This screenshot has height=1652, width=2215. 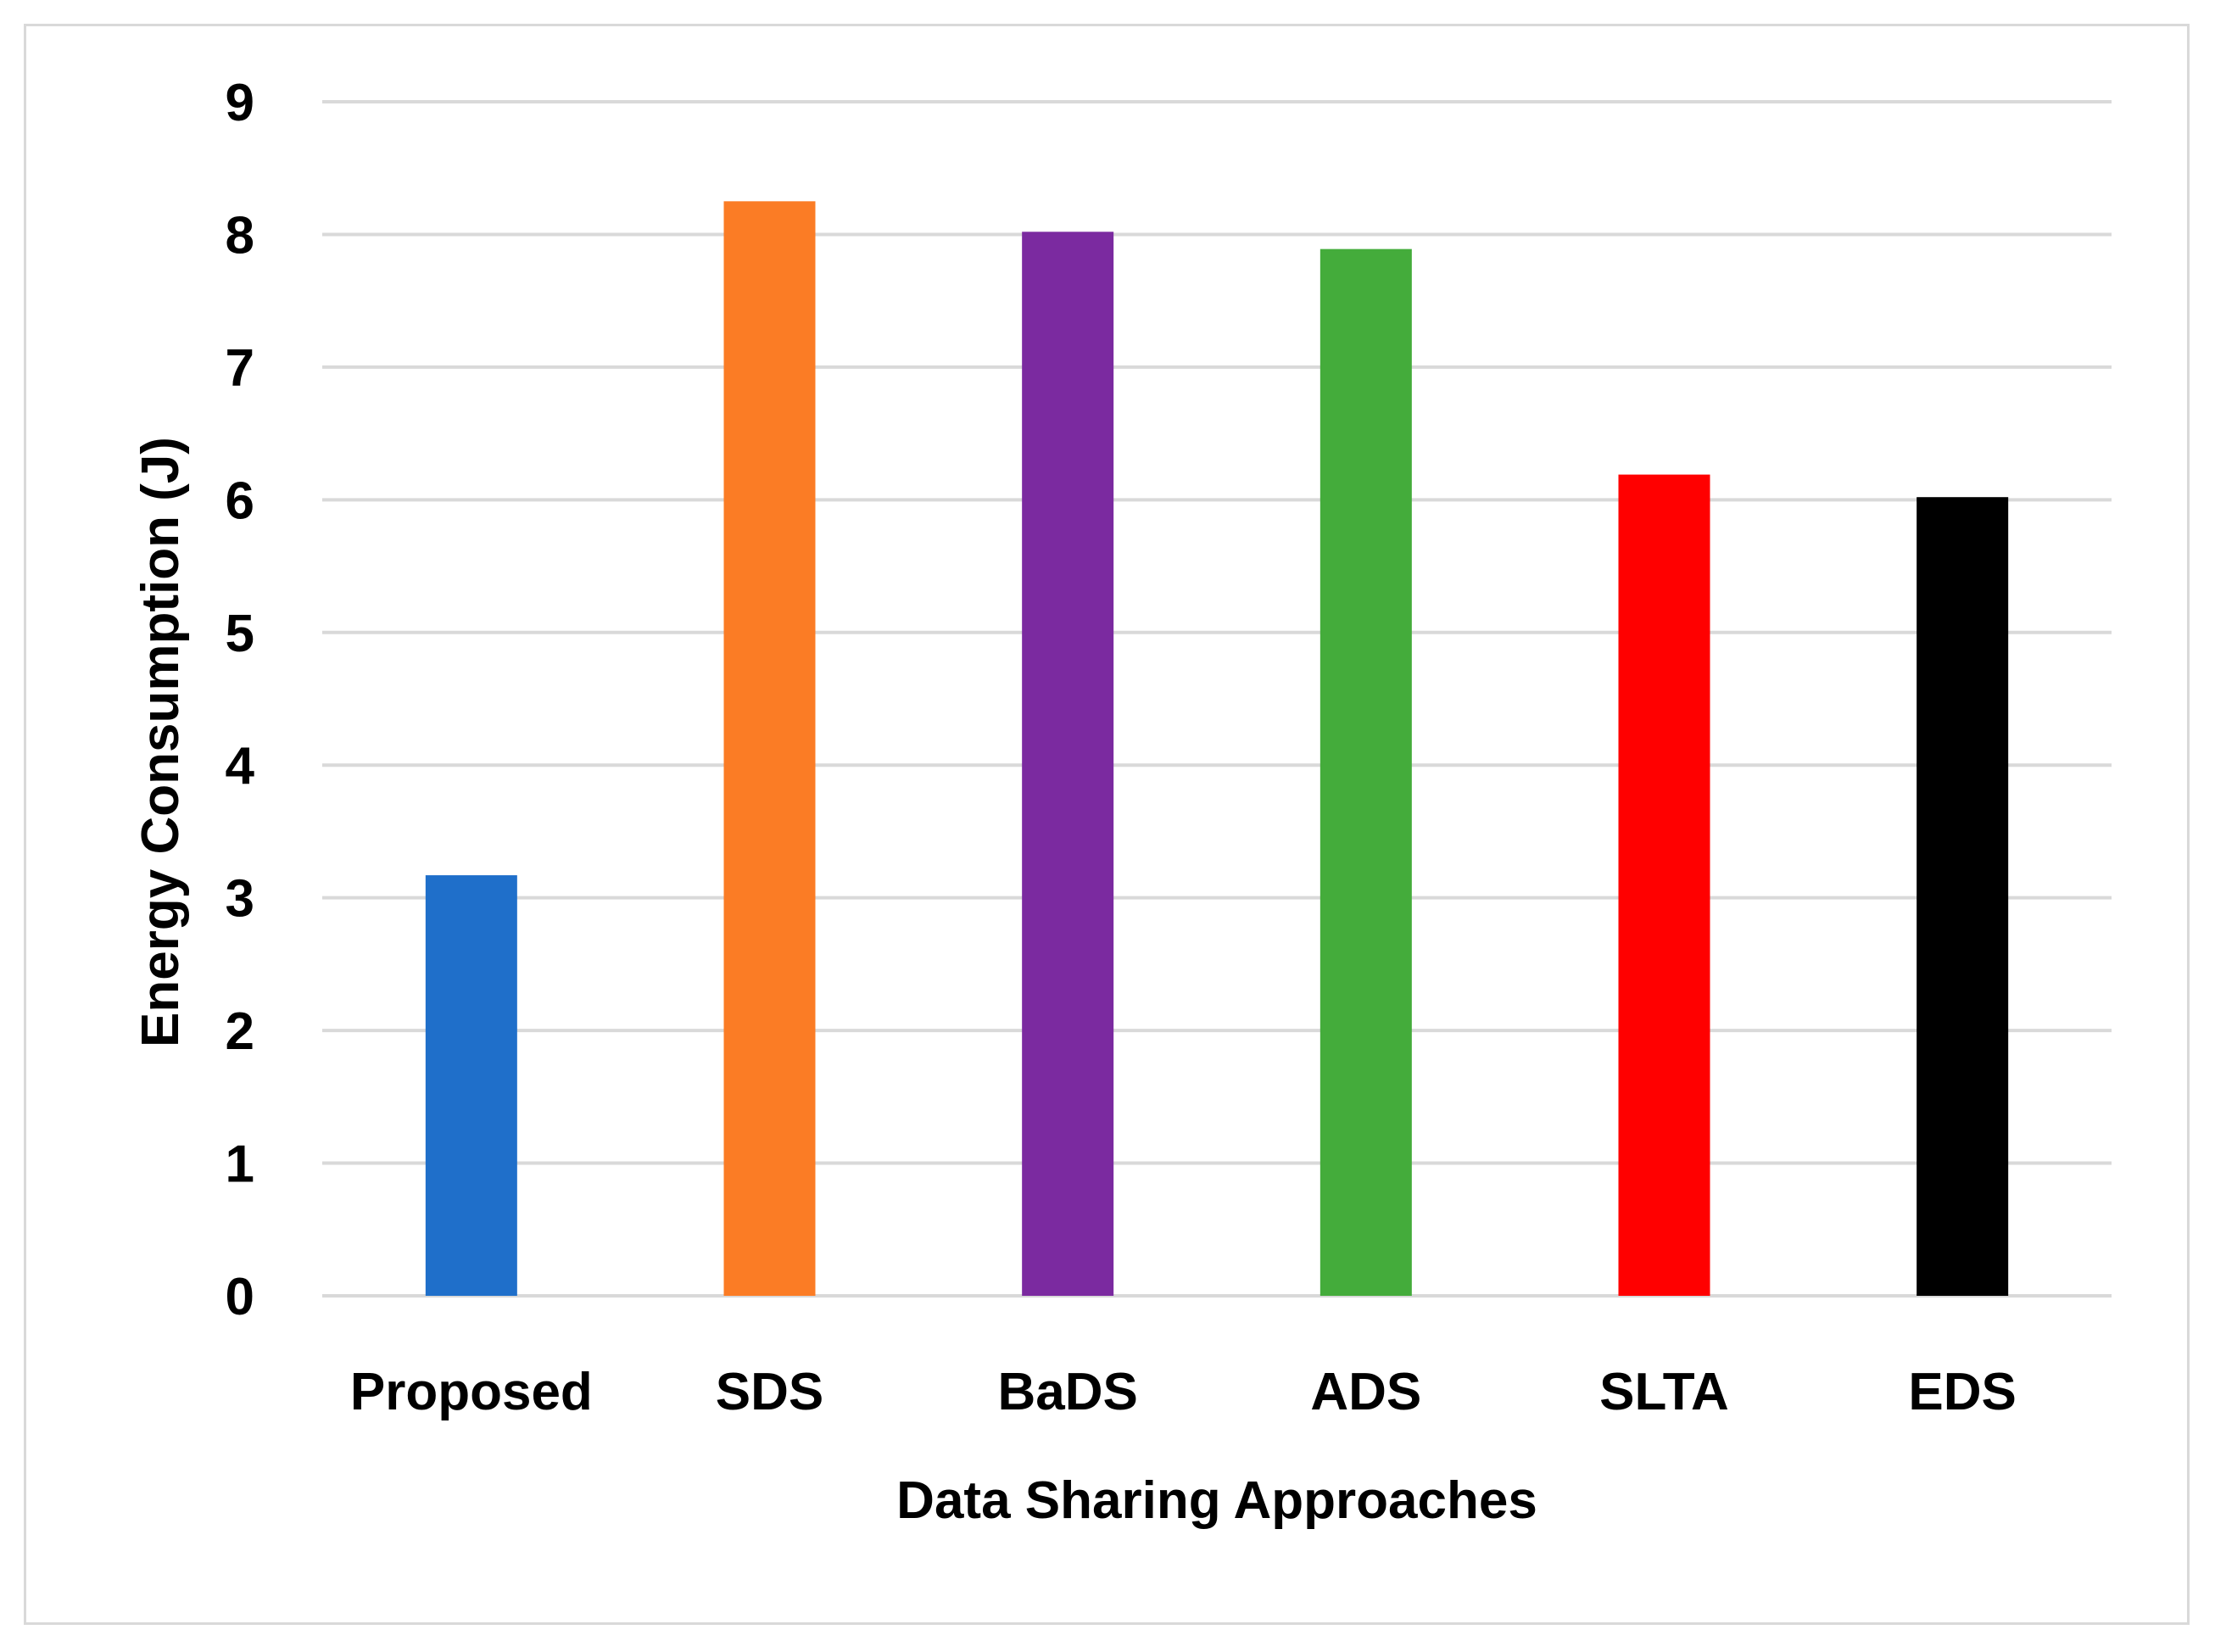 I want to click on y-axis-title: Energy Consumption (J), so click(x=160, y=742).